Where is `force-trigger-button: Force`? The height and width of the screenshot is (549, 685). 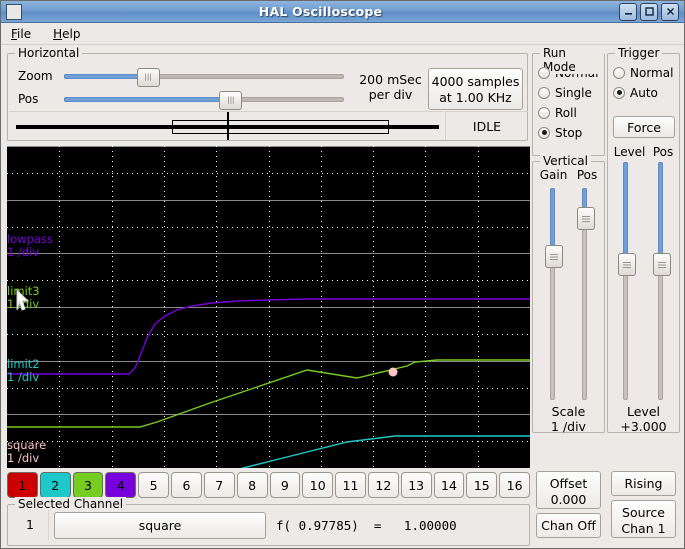 force-trigger-button: Force is located at coordinates (644, 127).